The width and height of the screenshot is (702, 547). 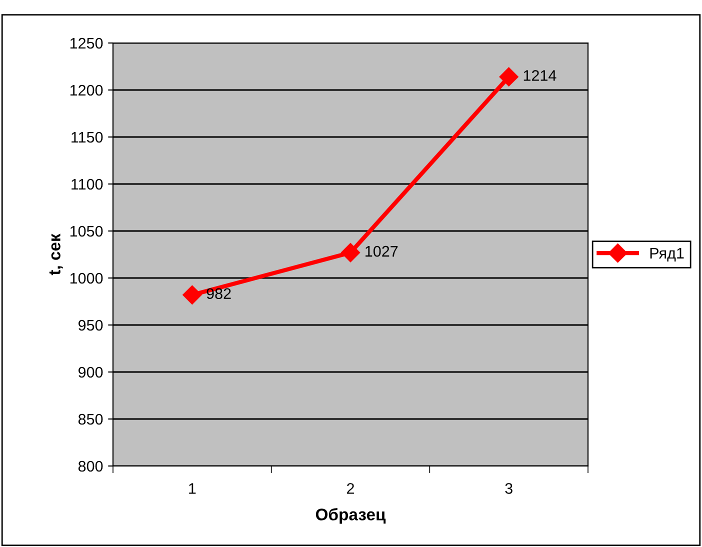 What do you see at coordinates (218, 294) in the screenshot?
I see `data-label: 982` at bounding box center [218, 294].